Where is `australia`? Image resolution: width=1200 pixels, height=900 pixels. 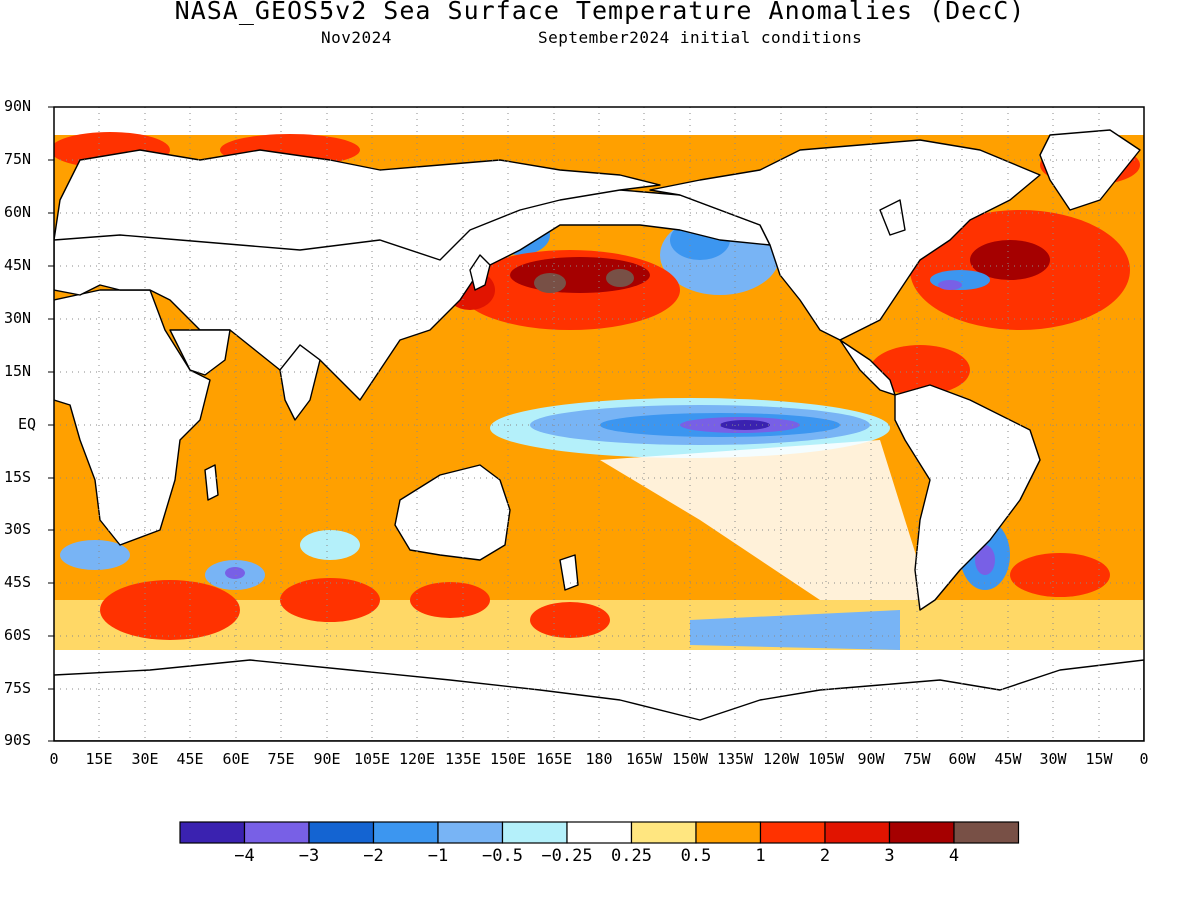
australia is located at coordinates (452, 512).